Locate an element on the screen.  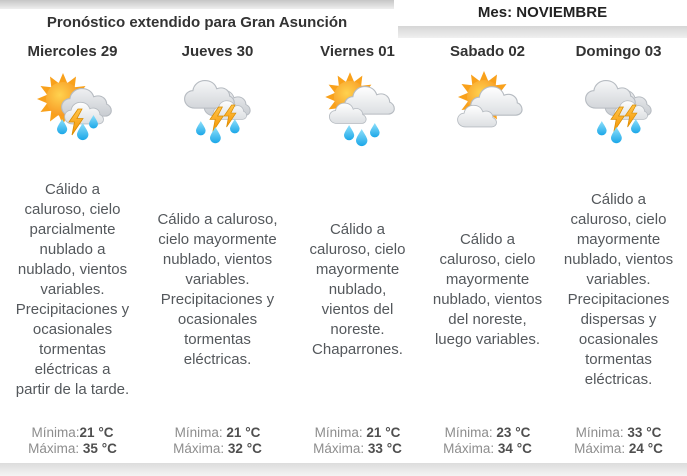
temperature-block: Mínima: 23 °C Máxima: 34 °C is located at coordinates (487, 444).